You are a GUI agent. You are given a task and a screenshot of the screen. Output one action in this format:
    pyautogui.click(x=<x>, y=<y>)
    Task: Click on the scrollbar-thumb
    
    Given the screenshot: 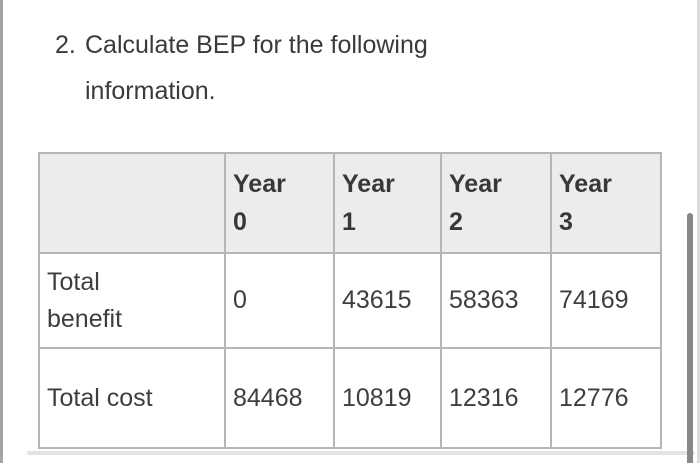 What is the action you would take?
    pyautogui.click(x=690, y=338)
    